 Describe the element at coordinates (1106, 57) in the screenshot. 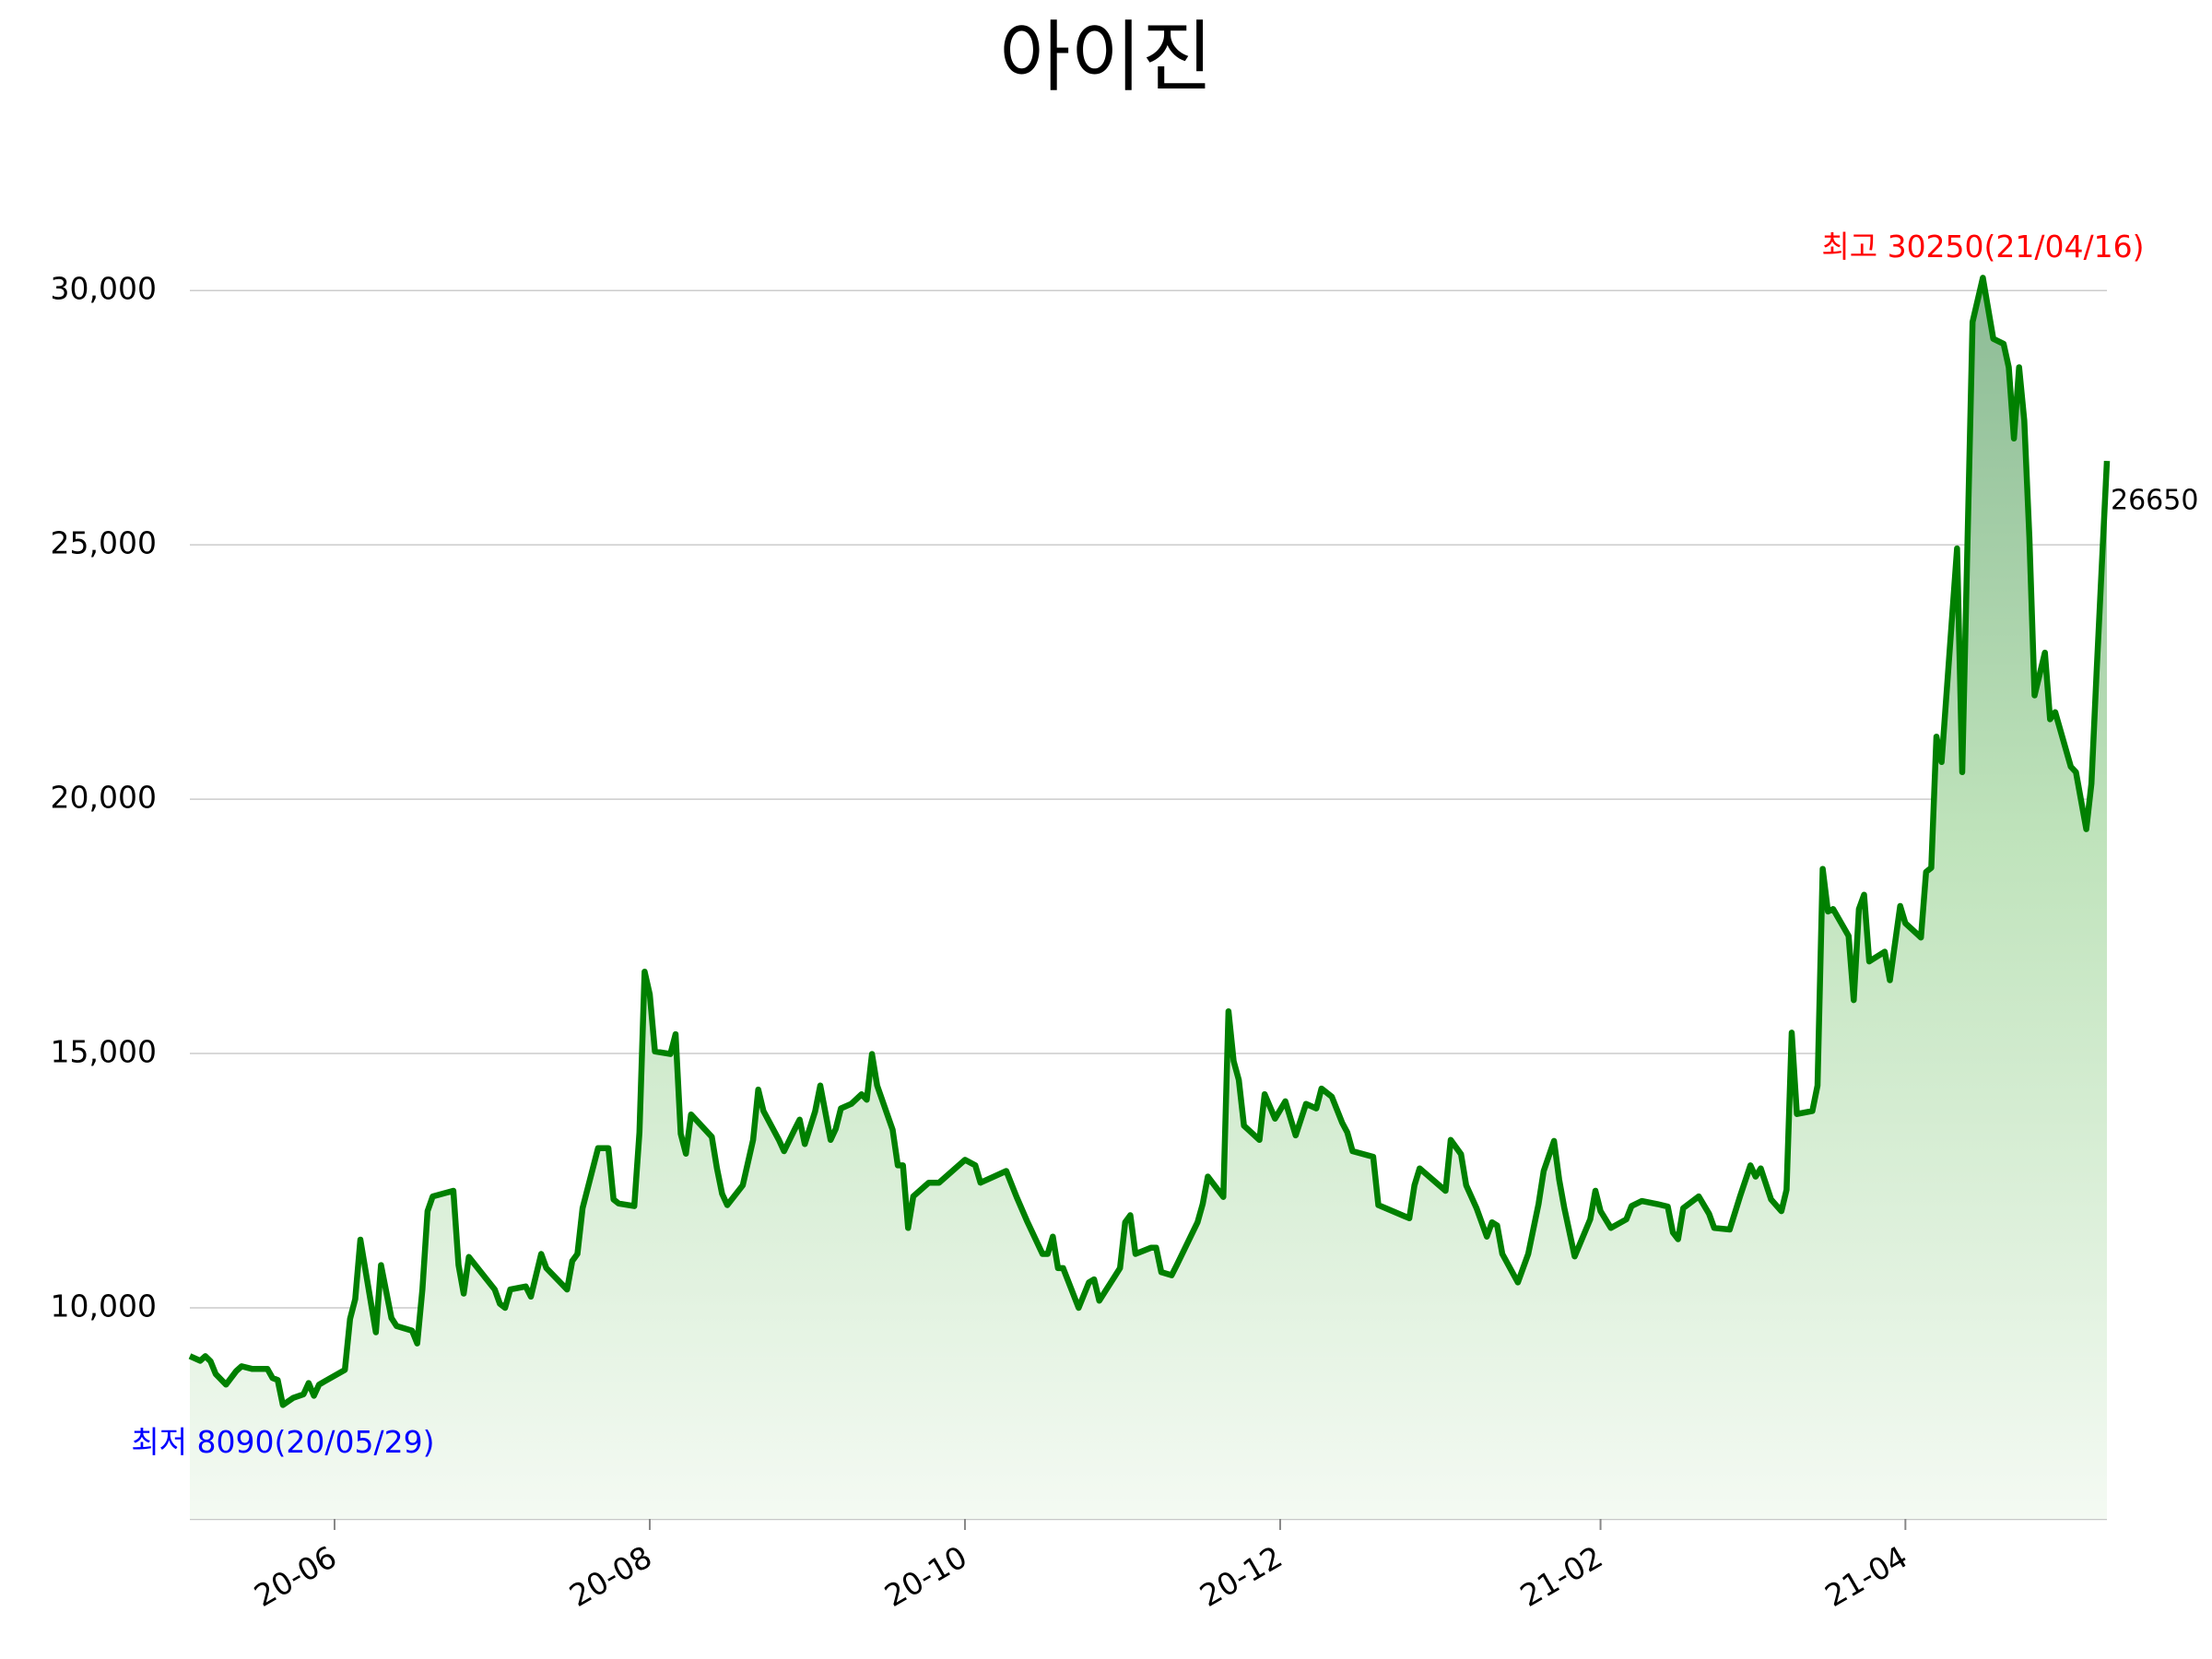

I see `chart-title: 아이진` at that location.